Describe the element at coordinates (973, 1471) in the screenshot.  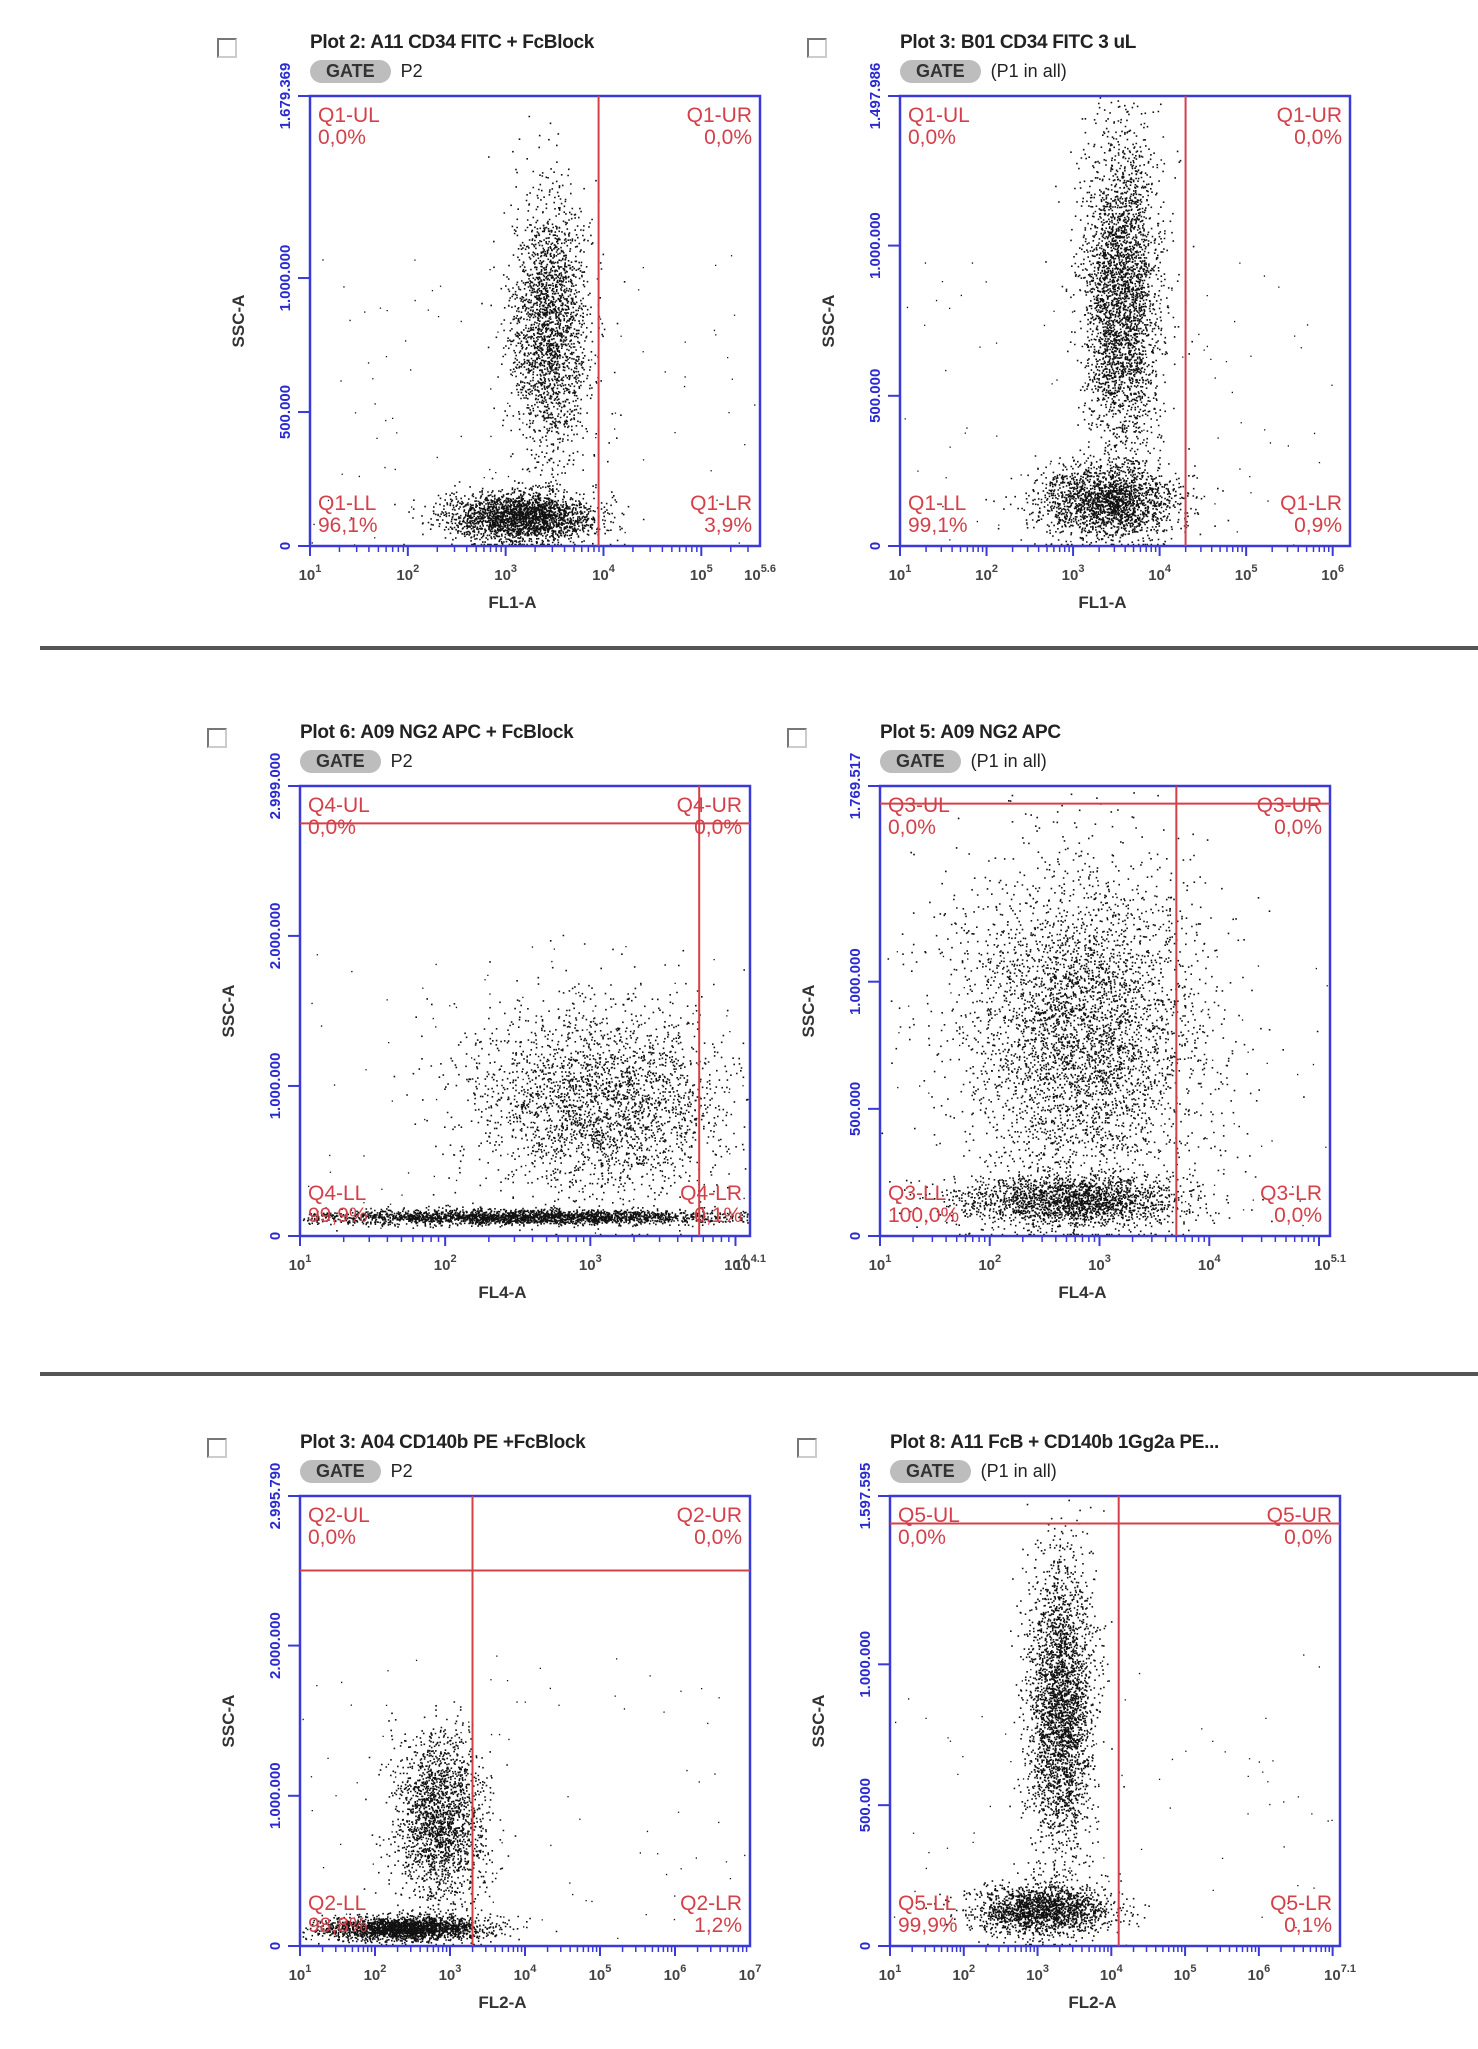
I see `gate-row: GATE (P1 in all)` at that location.